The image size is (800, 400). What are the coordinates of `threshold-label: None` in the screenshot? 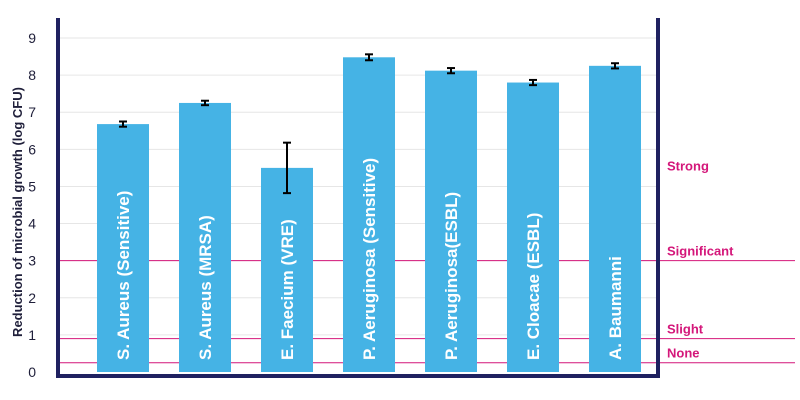 It's located at (683, 353).